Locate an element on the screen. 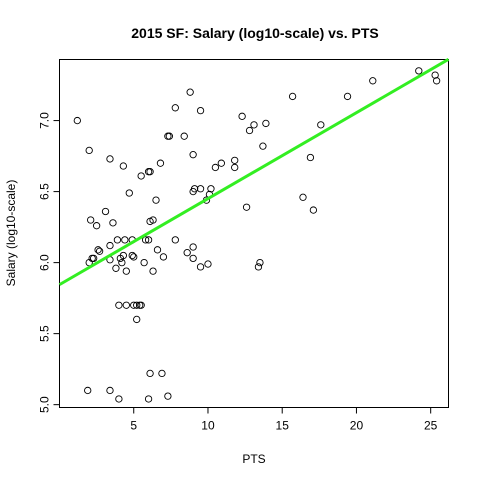 This screenshot has height=480, width=480. y-tick-label: 5.0 is located at coordinates (45, 404).